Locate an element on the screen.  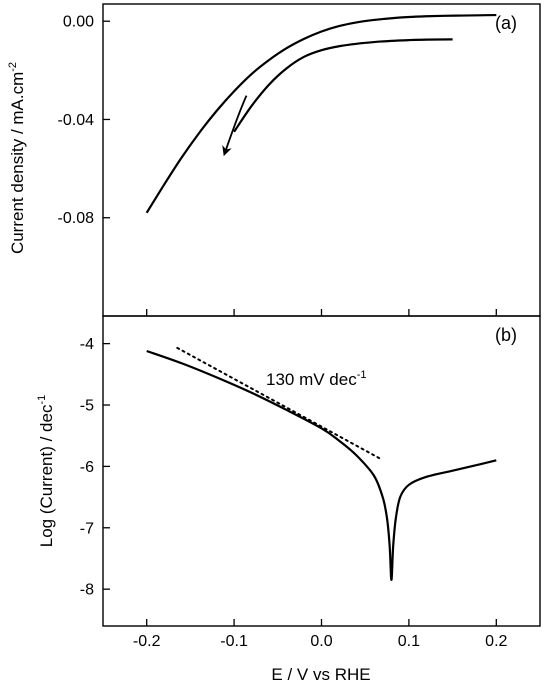
slope-annotation-sup: -1 is located at coordinates (362, 375).